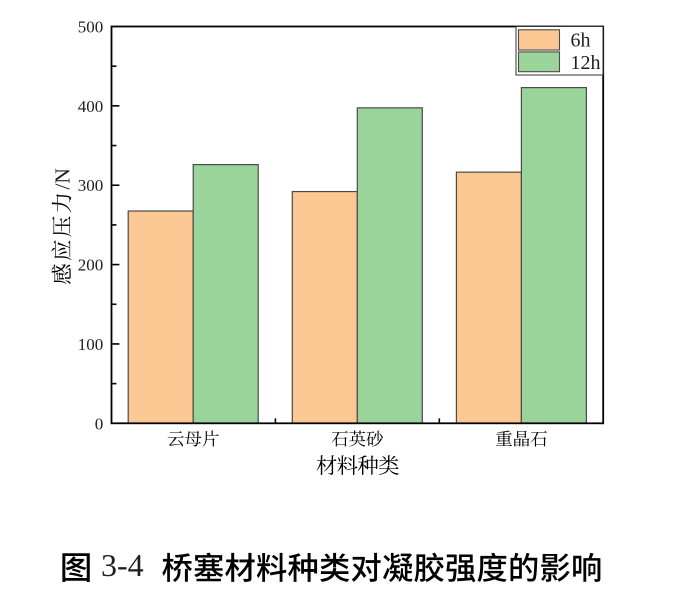  I want to click on svg-text: 3-4, so click(122, 565).